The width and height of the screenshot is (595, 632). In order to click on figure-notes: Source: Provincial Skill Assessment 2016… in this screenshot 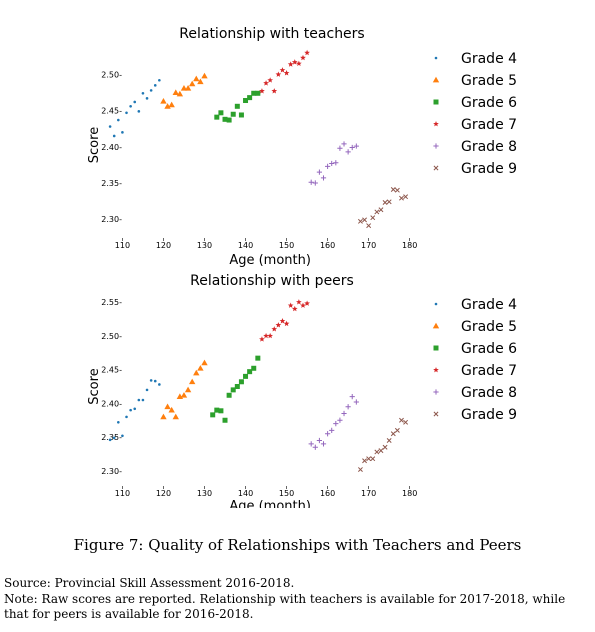, I will do `click(298, 599)`.